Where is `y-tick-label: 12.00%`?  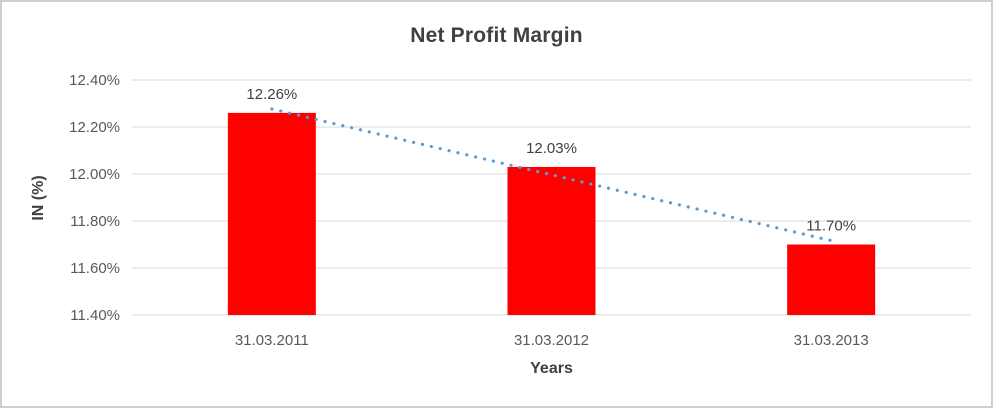 y-tick-label: 12.00% is located at coordinates (94, 174).